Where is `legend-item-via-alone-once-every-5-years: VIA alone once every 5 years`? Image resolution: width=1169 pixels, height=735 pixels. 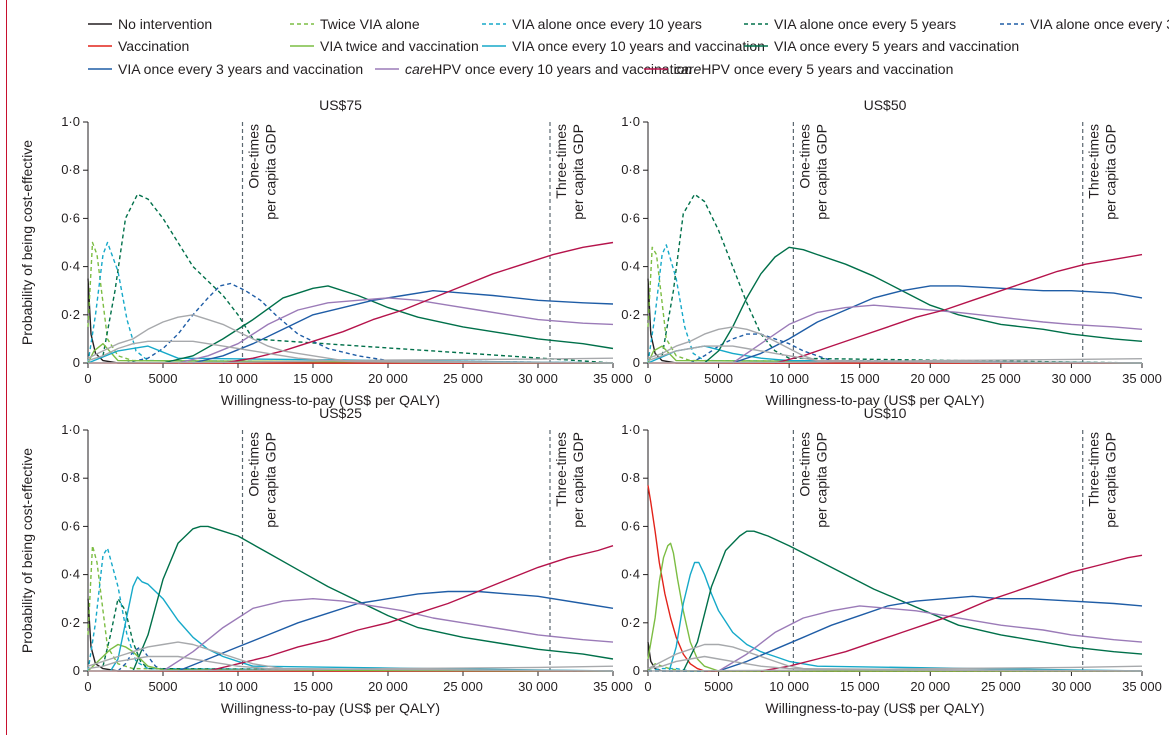 legend-item-via-alone-once-every-5-years: VIA alone once every 5 years is located at coordinates (850, 24).